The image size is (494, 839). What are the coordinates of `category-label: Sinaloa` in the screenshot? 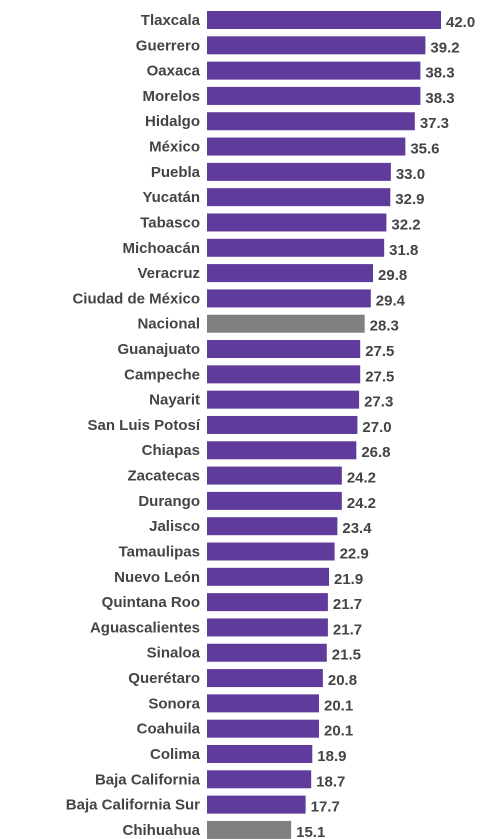 It's located at (174, 653).